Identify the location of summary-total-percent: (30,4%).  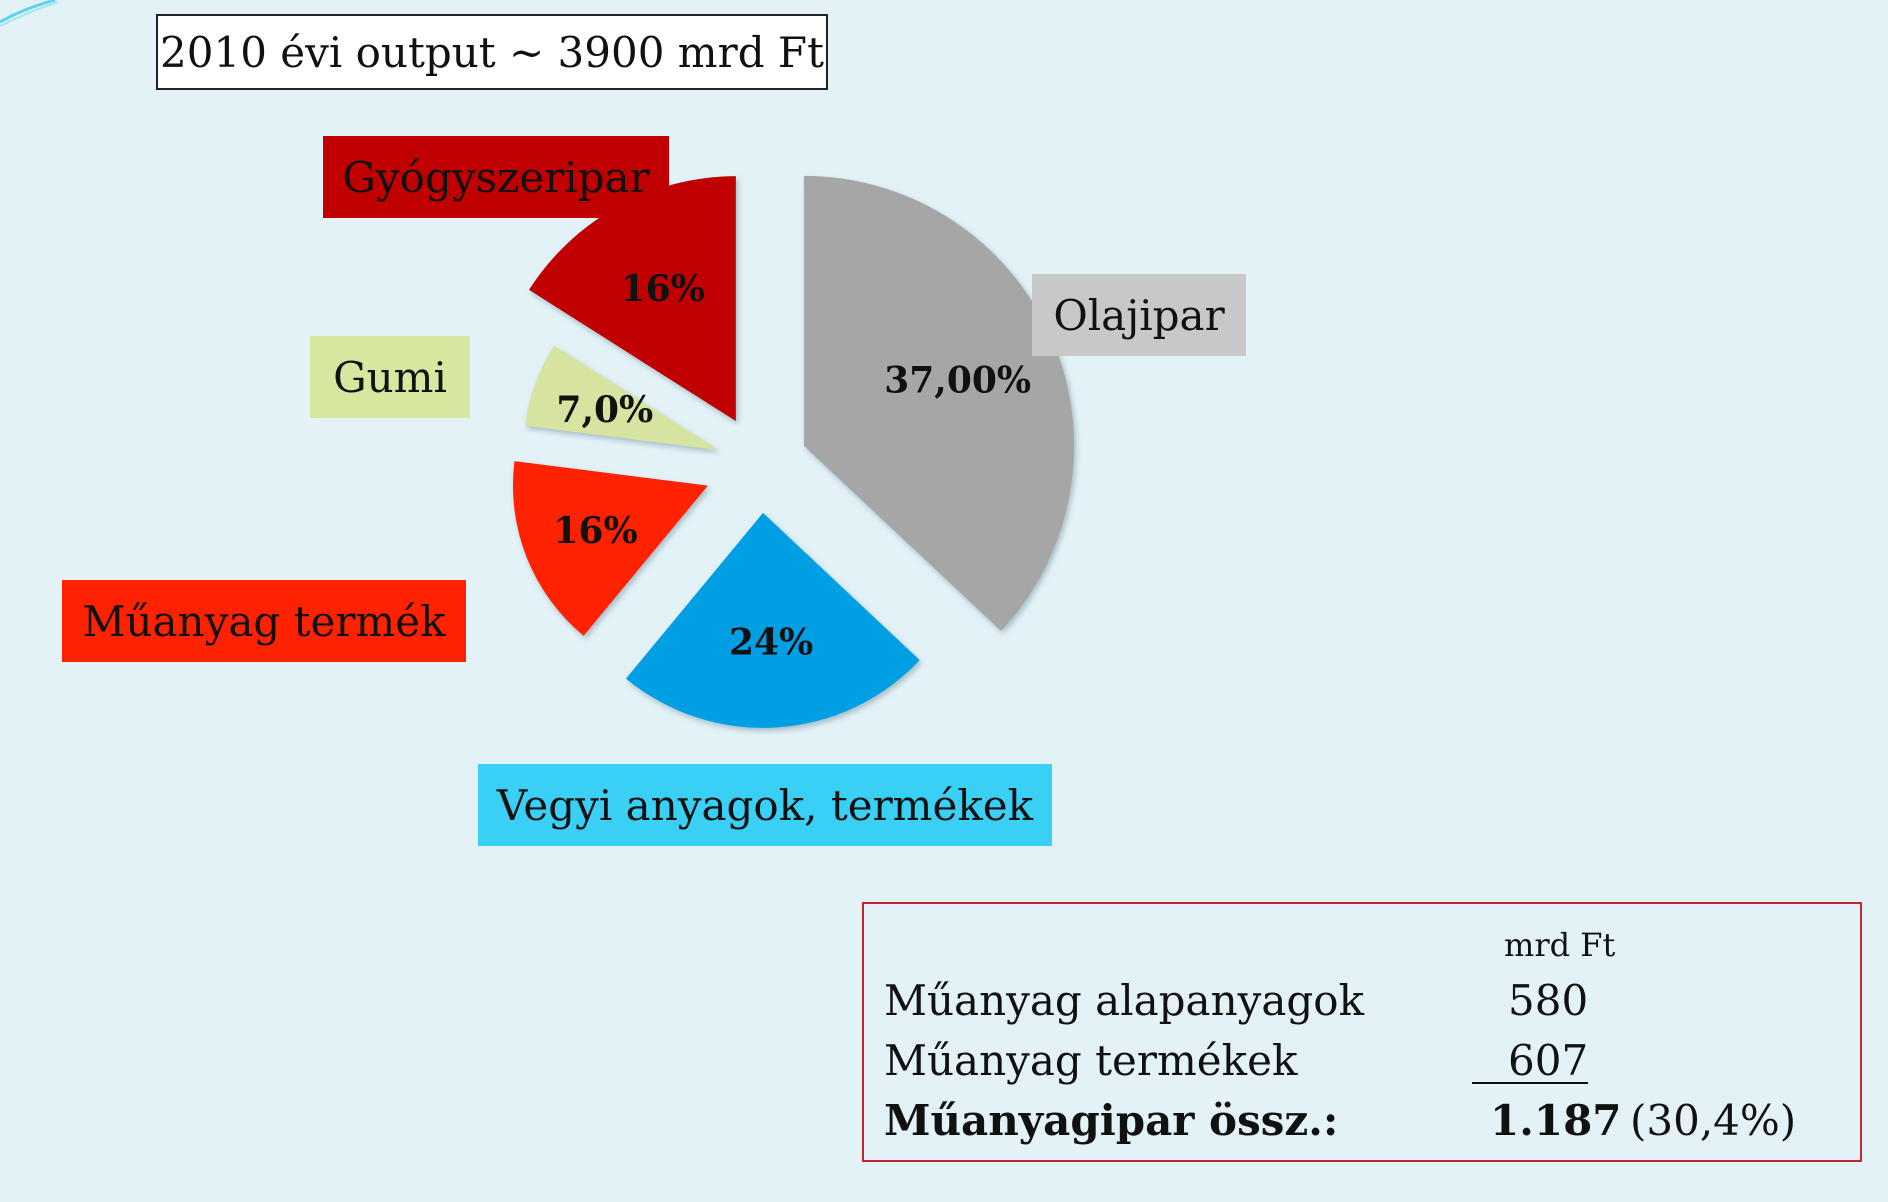
(1713, 1120).